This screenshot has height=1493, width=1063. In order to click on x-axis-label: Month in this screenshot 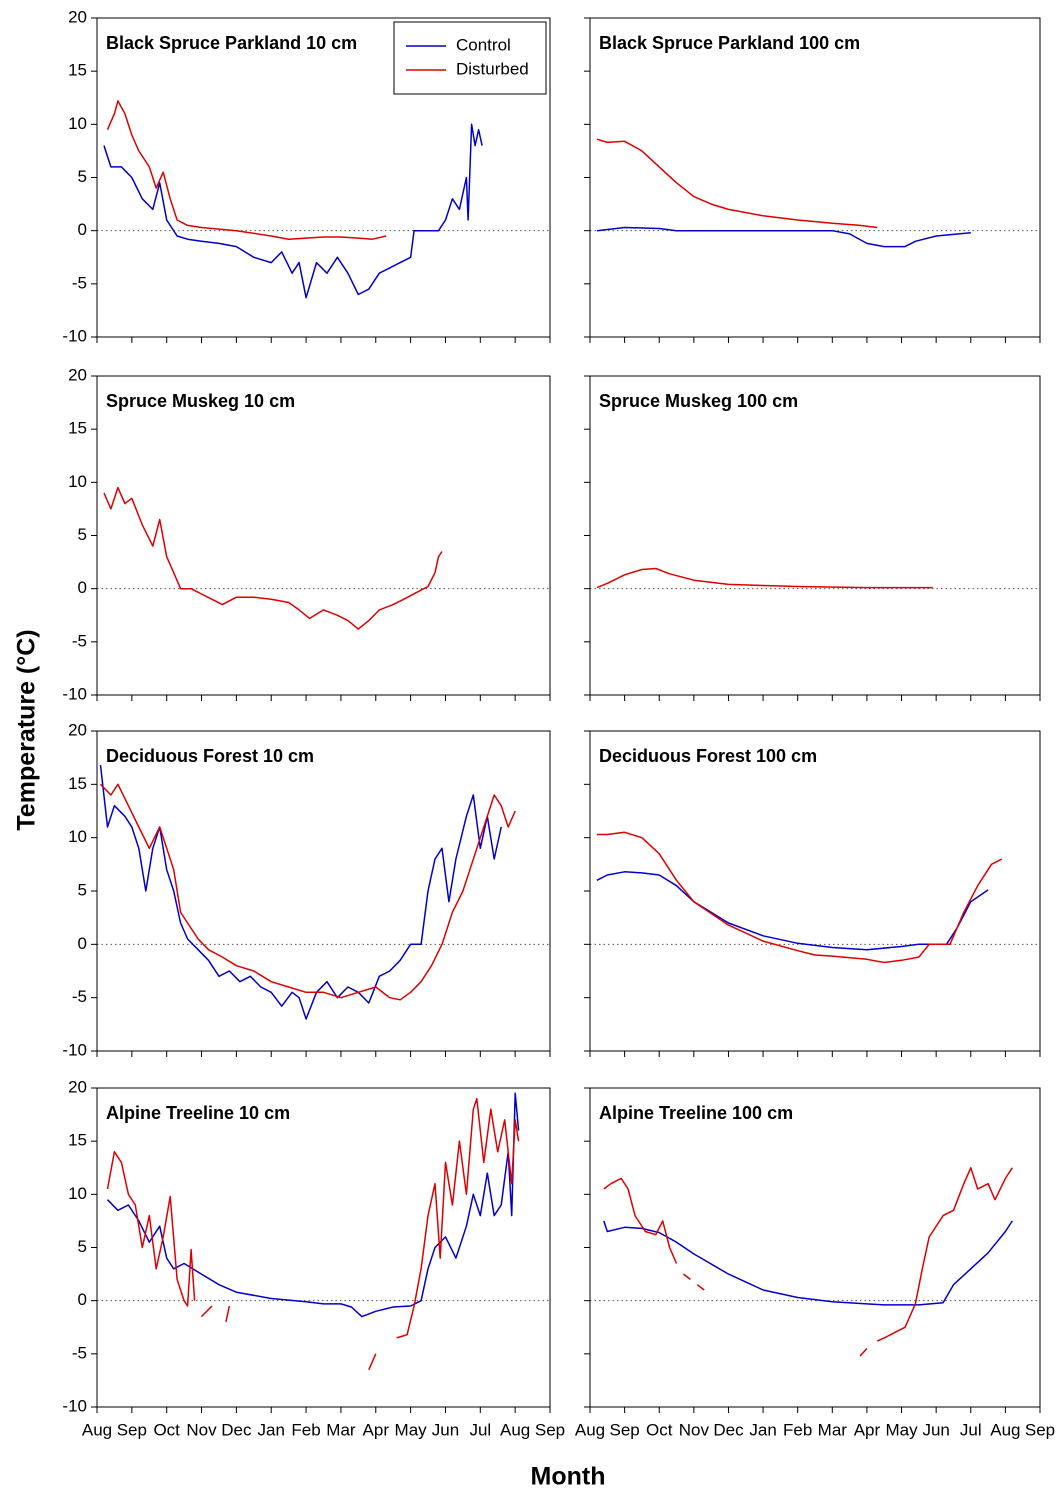, I will do `click(568, 1477)`.